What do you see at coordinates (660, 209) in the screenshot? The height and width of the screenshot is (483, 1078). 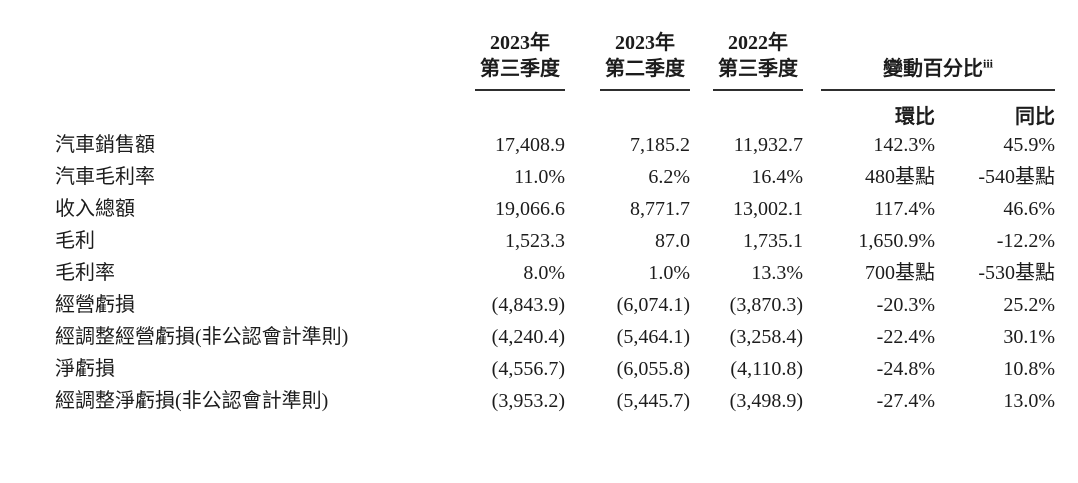 I see `cell-2023-q2: 8,771.7` at bounding box center [660, 209].